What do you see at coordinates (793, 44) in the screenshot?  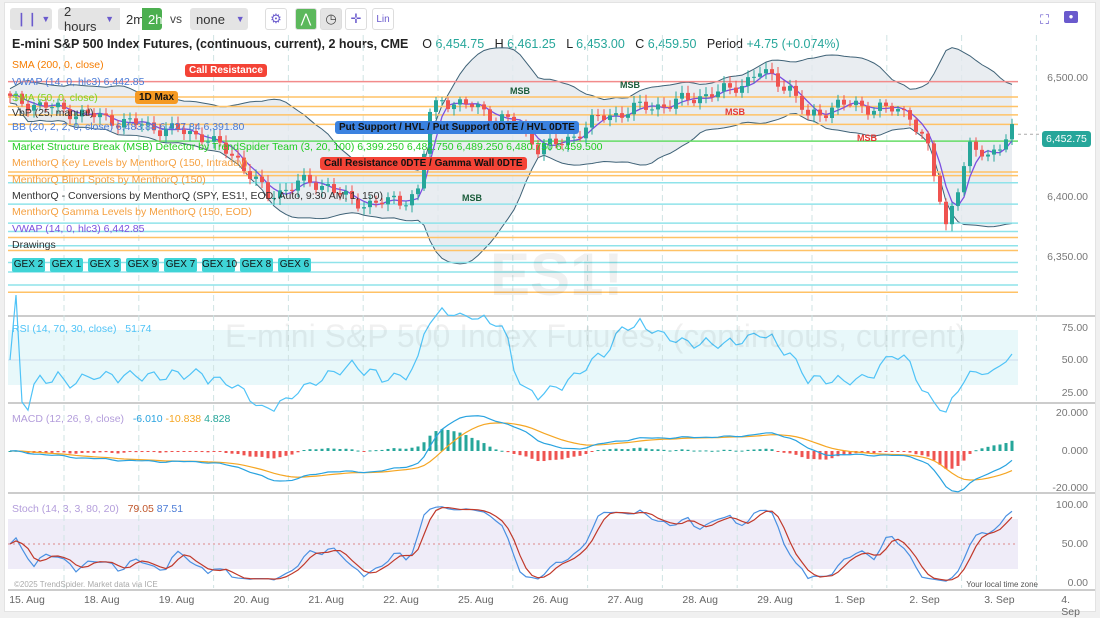 I see `period-value: +4.75 (+0.074%)` at bounding box center [793, 44].